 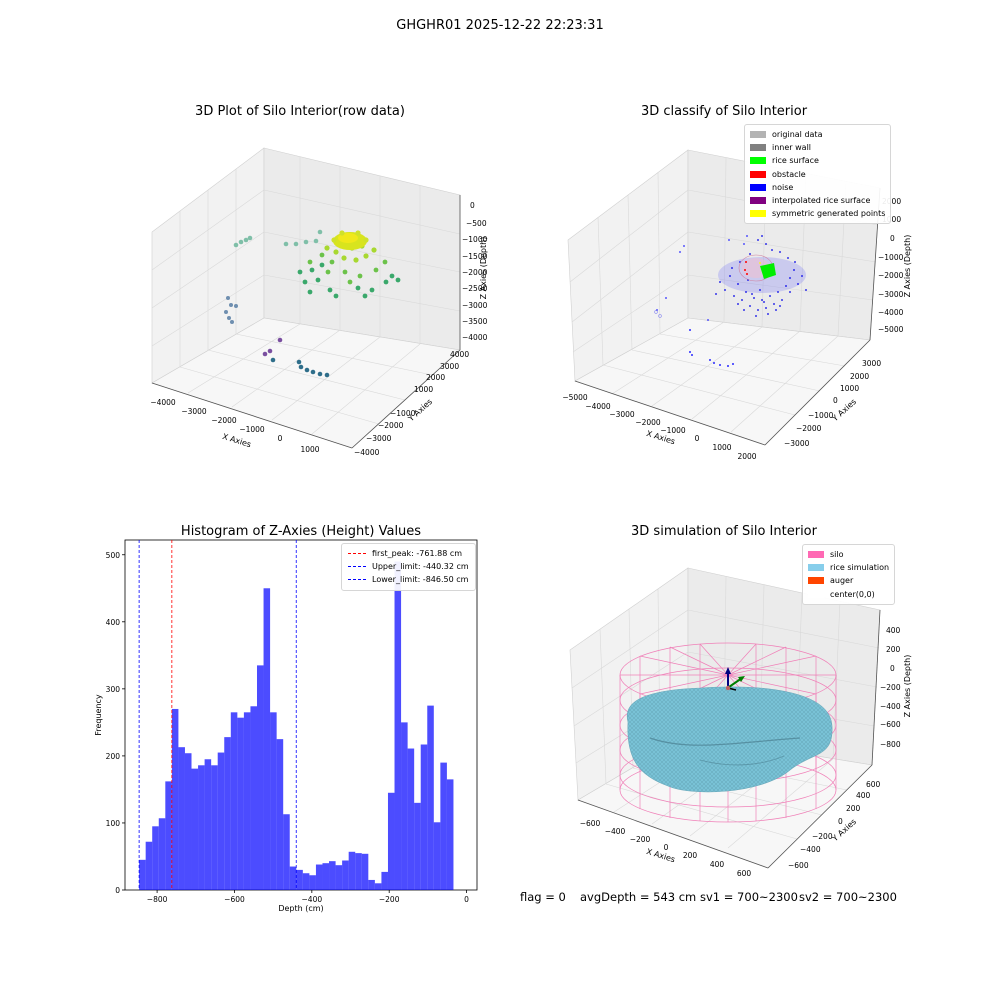 I want to click on panel4-legend: silo rice simulation auger center(0,0), so click(x=849, y=574).